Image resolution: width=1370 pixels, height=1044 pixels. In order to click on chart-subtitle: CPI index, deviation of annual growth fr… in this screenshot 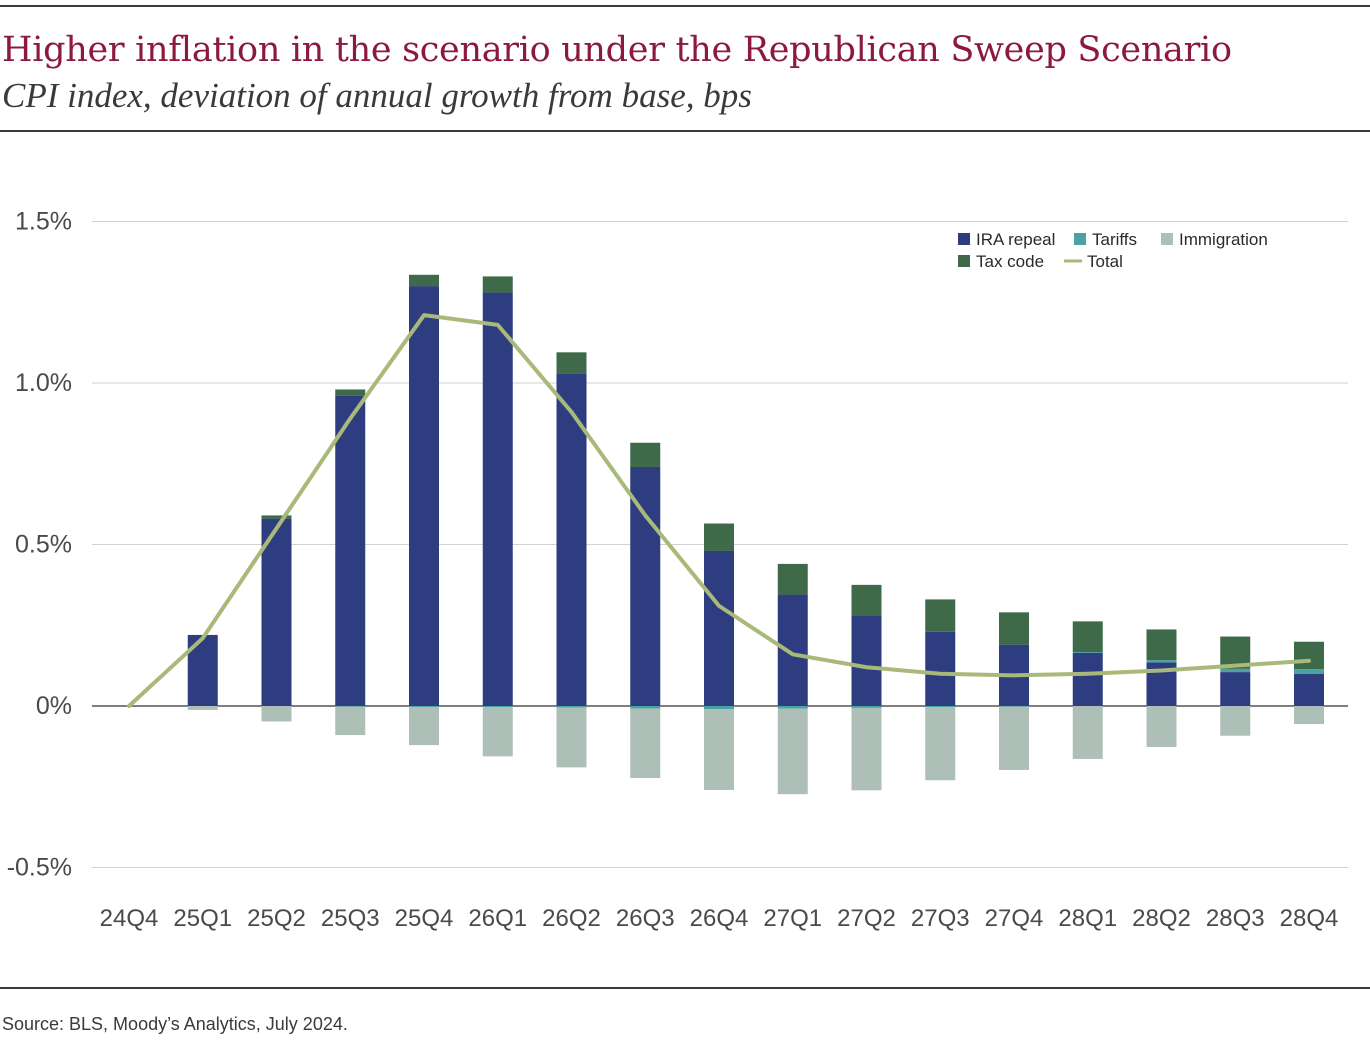, I will do `click(377, 95)`.